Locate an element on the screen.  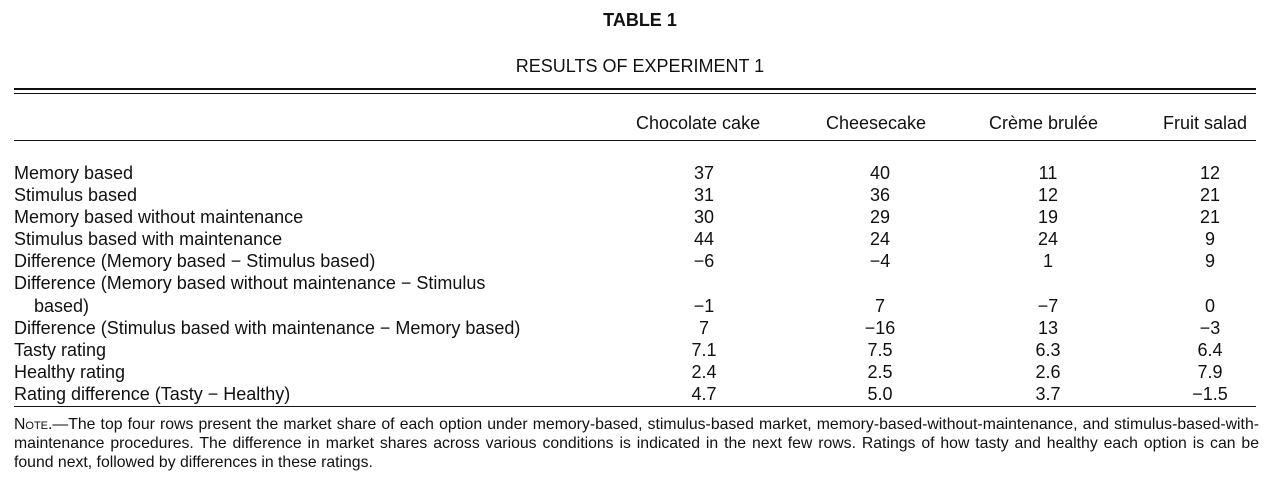
table-cell: 2.5 is located at coordinates (880, 371).